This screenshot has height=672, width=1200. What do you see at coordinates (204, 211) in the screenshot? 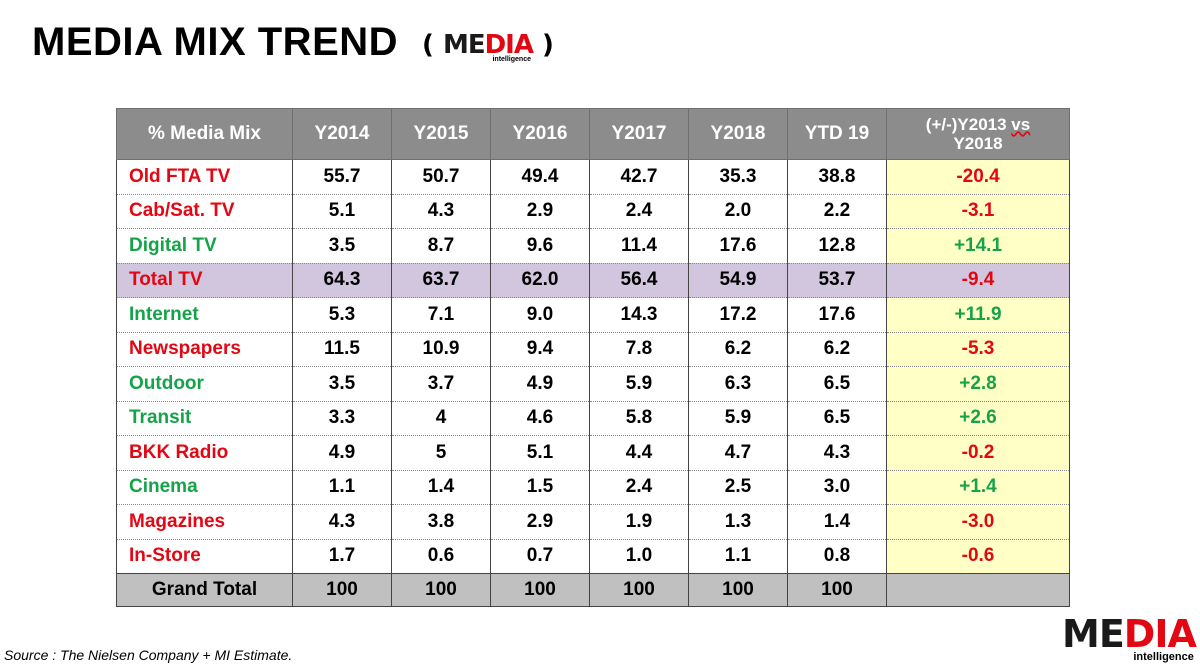
I see `media-label: Cab/Sat. TV` at bounding box center [204, 211].